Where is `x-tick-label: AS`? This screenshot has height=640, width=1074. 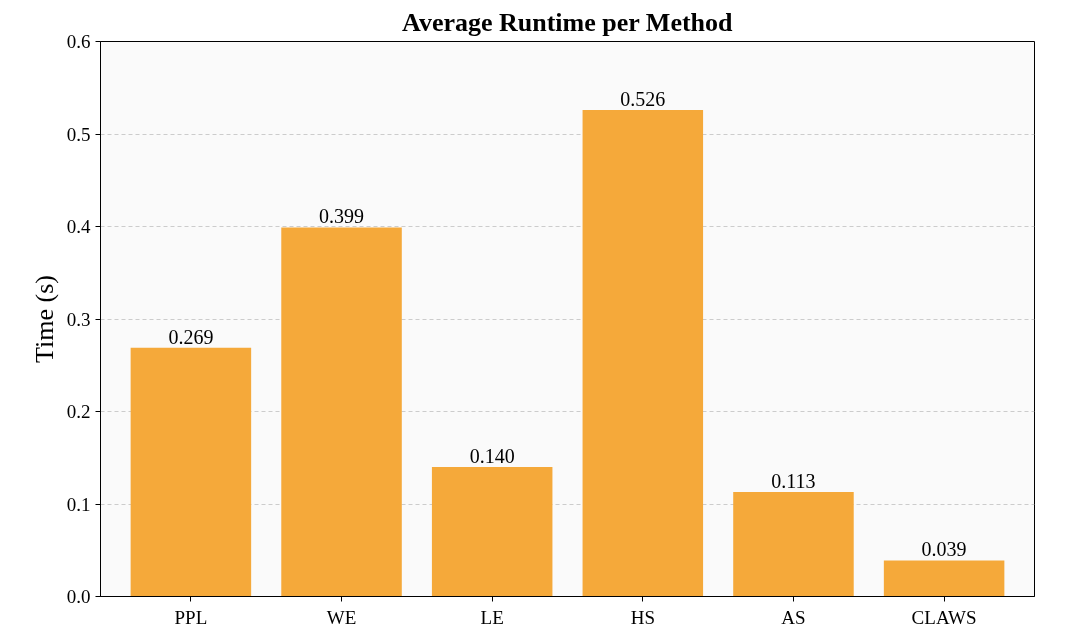
x-tick-label: AS is located at coordinates (793, 617).